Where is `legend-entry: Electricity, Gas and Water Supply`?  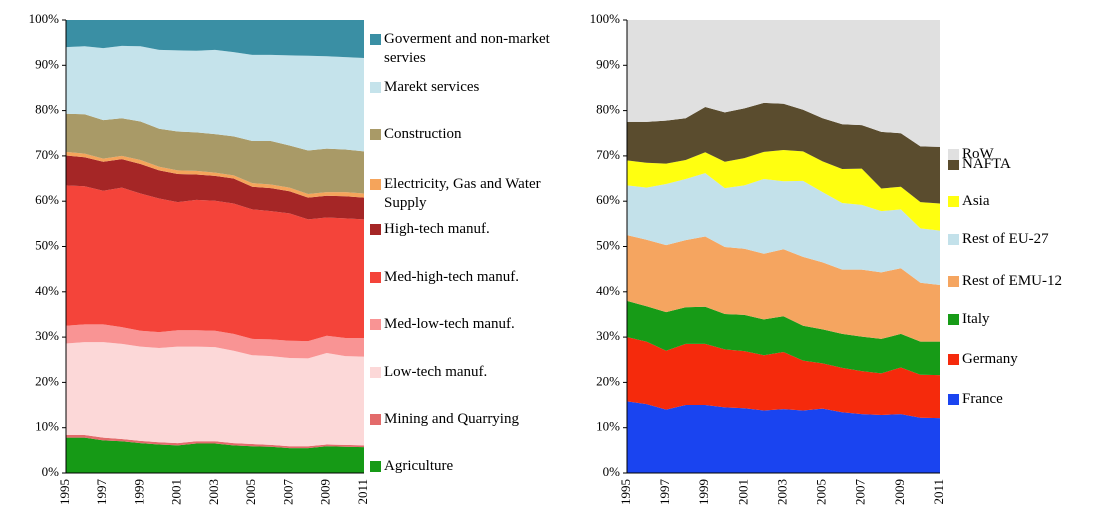
legend-entry: Electricity, Gas and Water Supply is located at coordinates (460, 194).